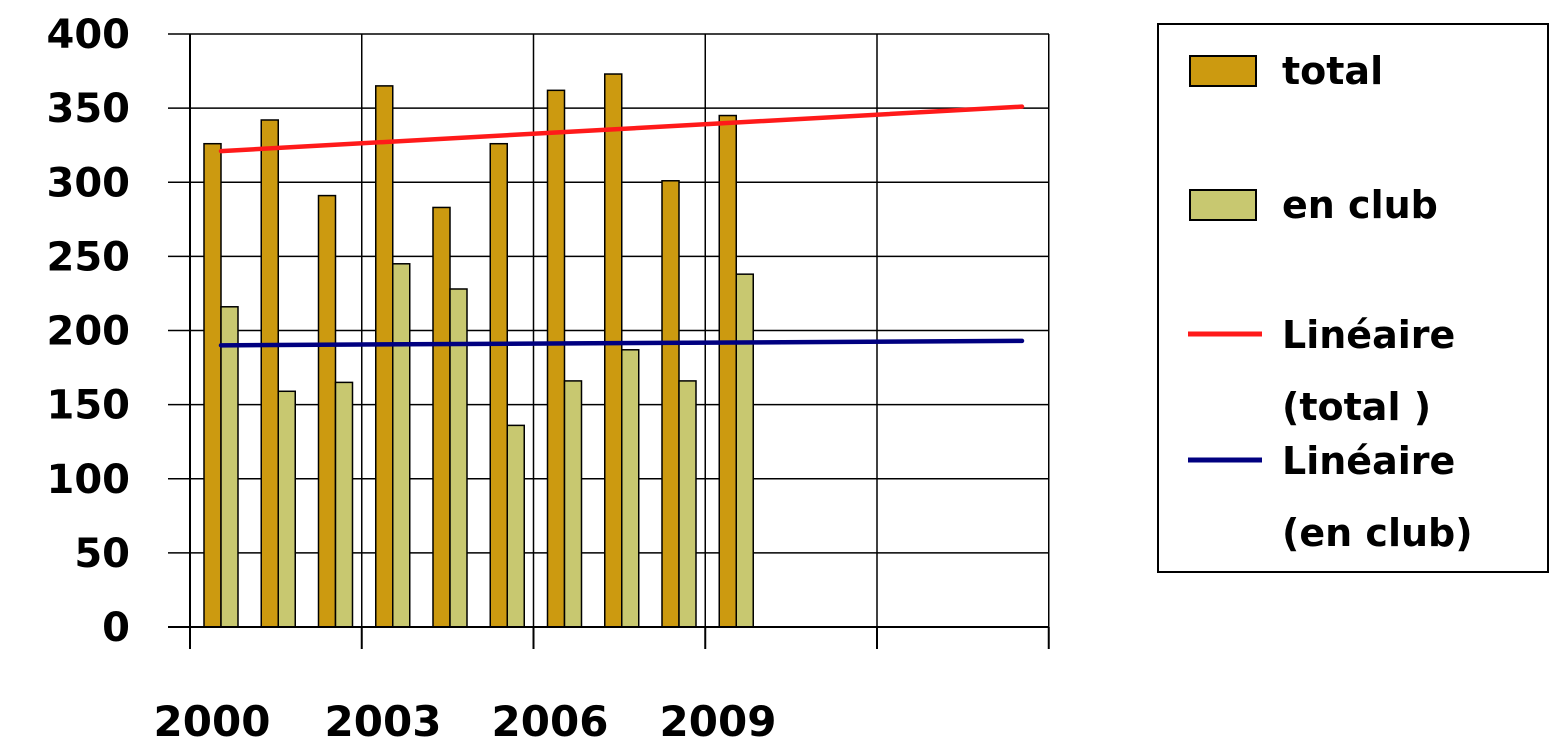 The width and height of the screenshot is (1551, 747). What do you see at coordinates (613, 350) in the screenshot?
I see `bar-total-2007` at bounding box center [613, 350].